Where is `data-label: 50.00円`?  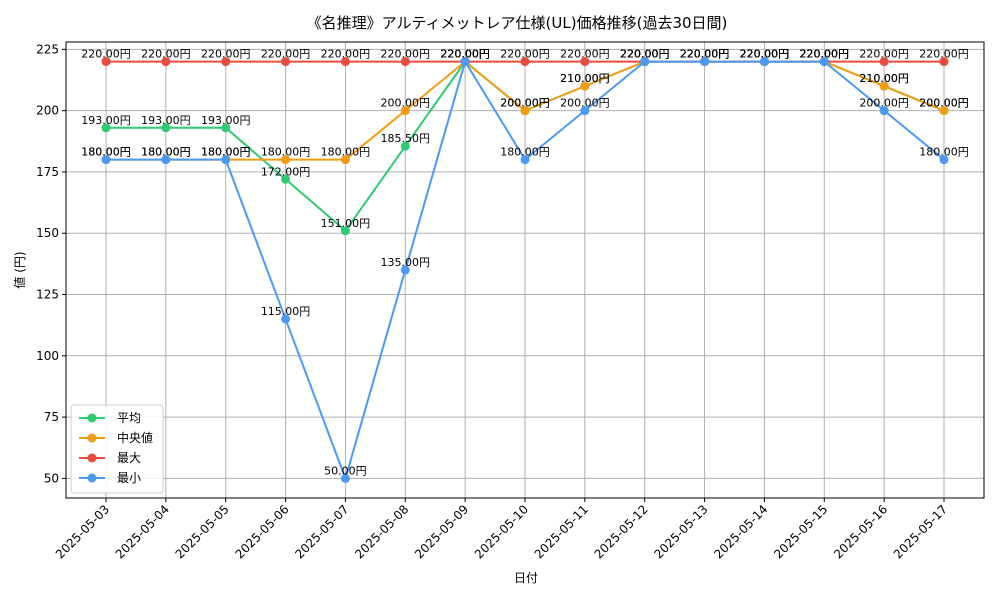
data-label: 50.00円 is located at coordinates (345, 470).